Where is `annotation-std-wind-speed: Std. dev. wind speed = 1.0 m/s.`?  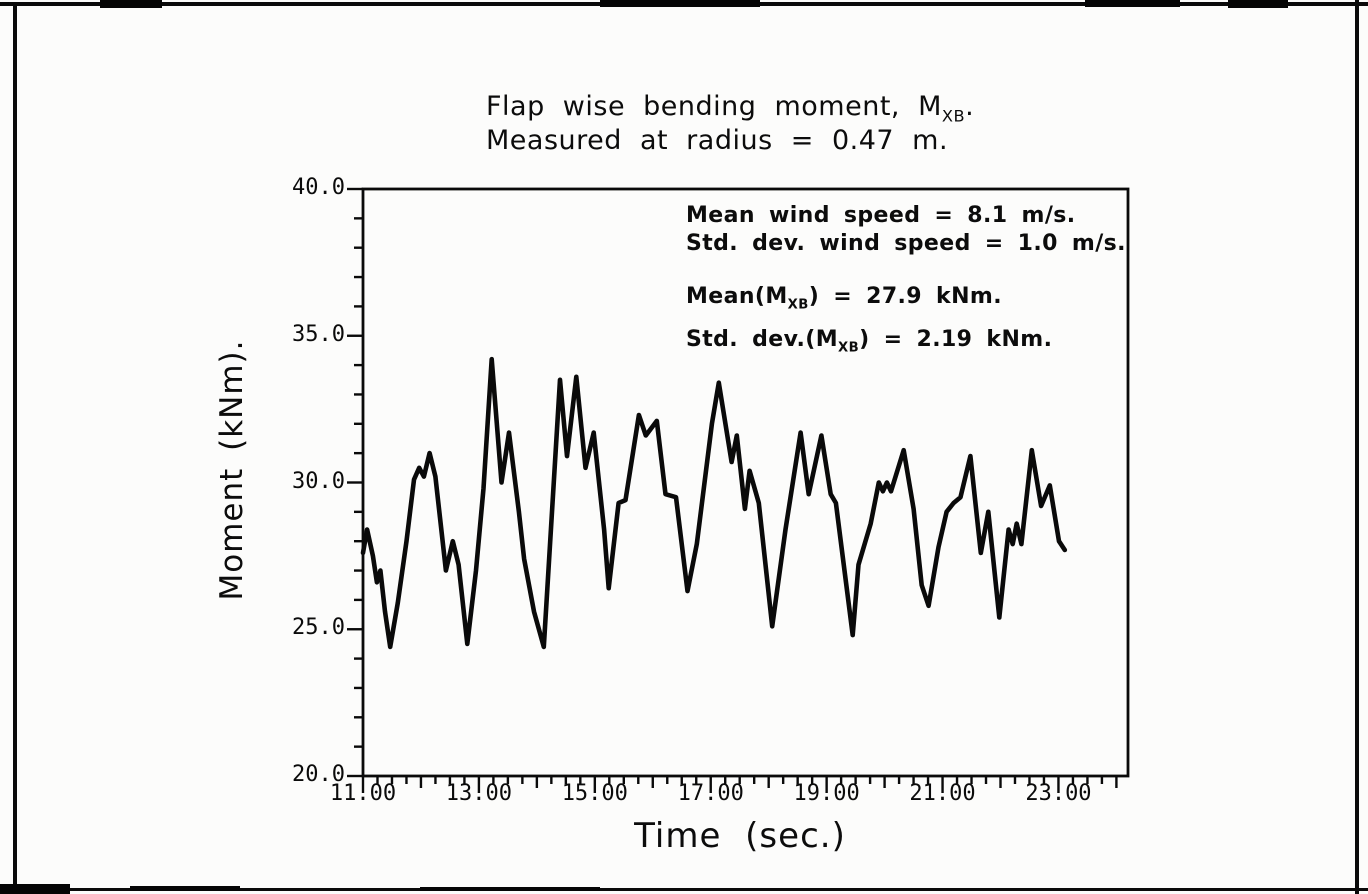
annotation-std-wind-speed: Std. dev. wind speed = 1.0 m/s. is located at coordinates (906, 243).